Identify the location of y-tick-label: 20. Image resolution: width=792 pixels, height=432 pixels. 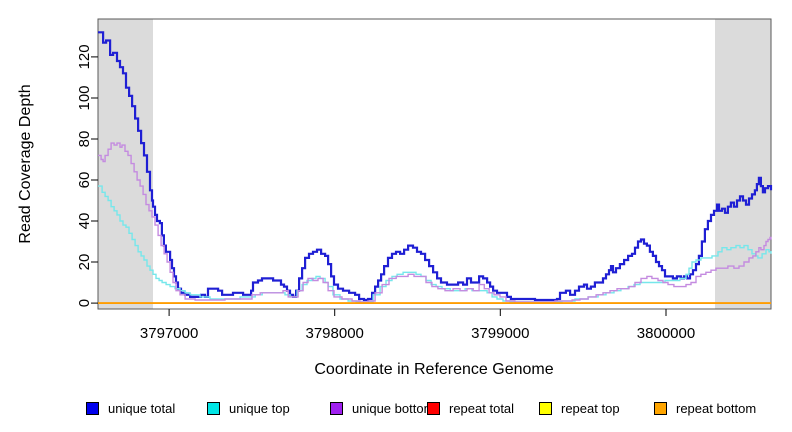
(84, 262).